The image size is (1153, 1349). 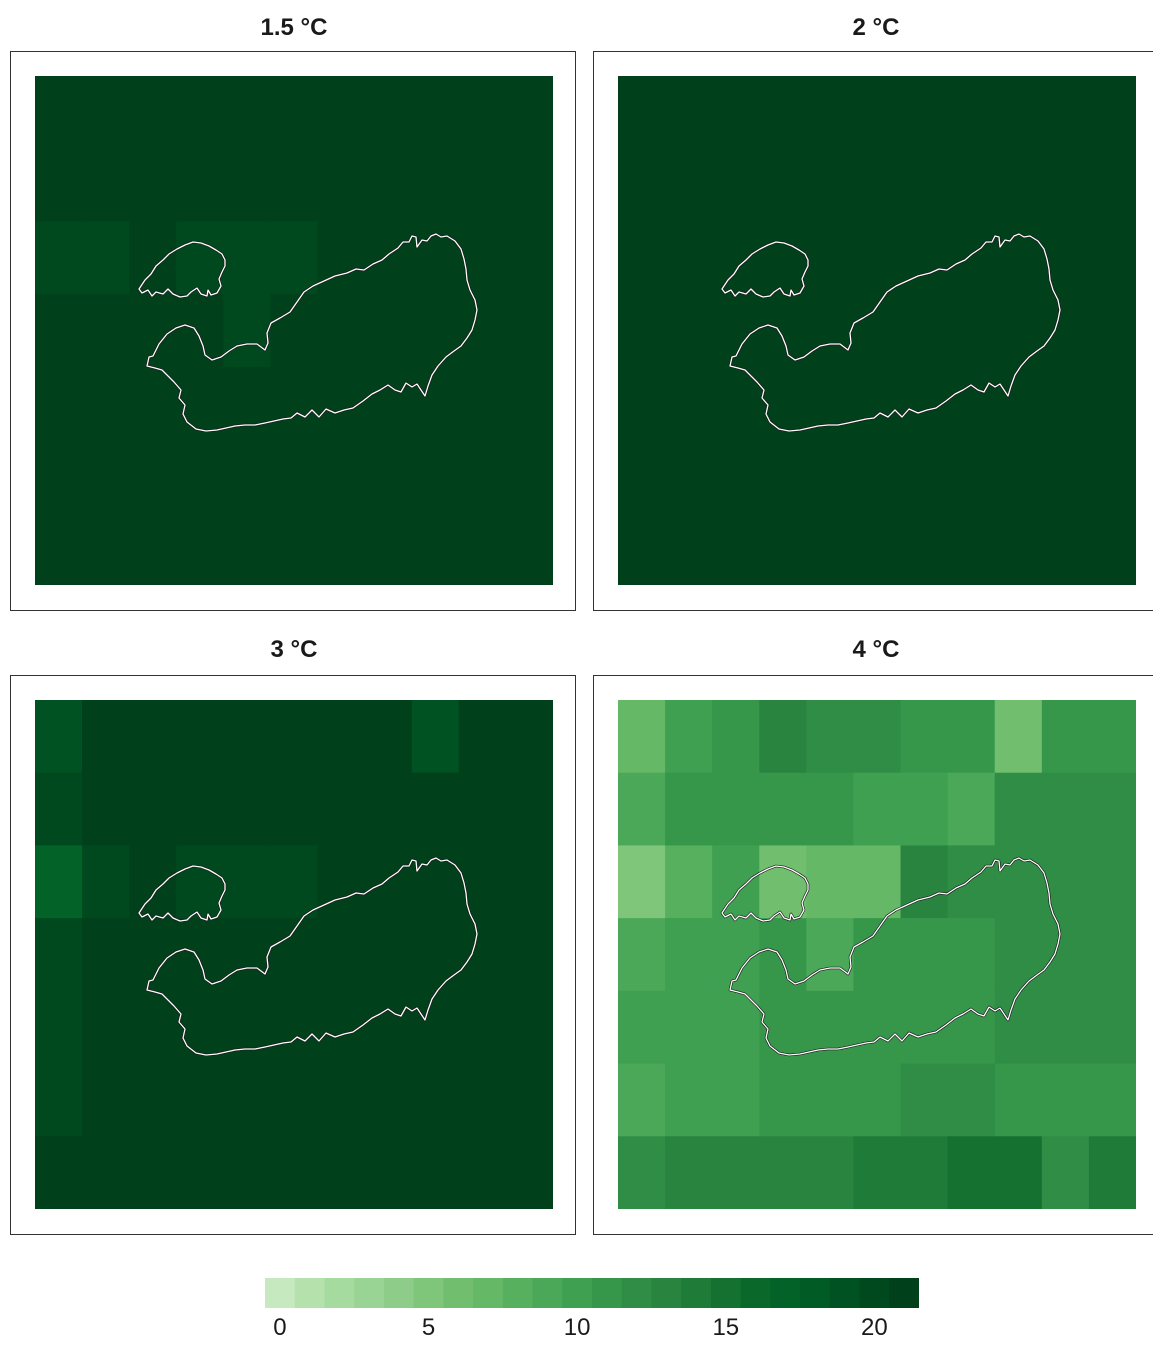 What do you see at coordinates (294, 27) in the screenshot?
I see `panel-title: 1.5 °C` at bounding box center [294, 27].